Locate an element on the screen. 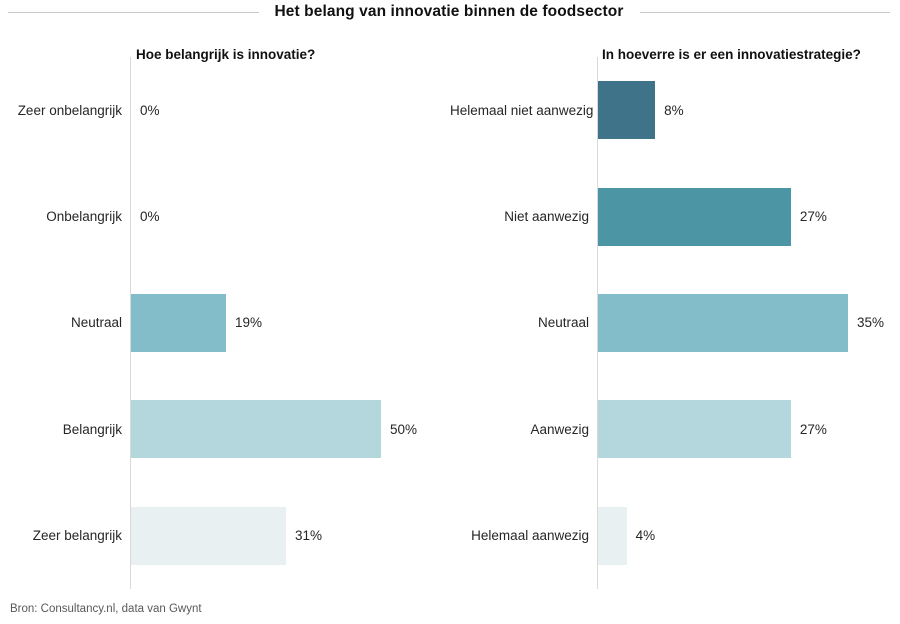 Image resolution: width=900 pixels, height=624 pixels. title-rule-right is located at coordinates (764, 12).